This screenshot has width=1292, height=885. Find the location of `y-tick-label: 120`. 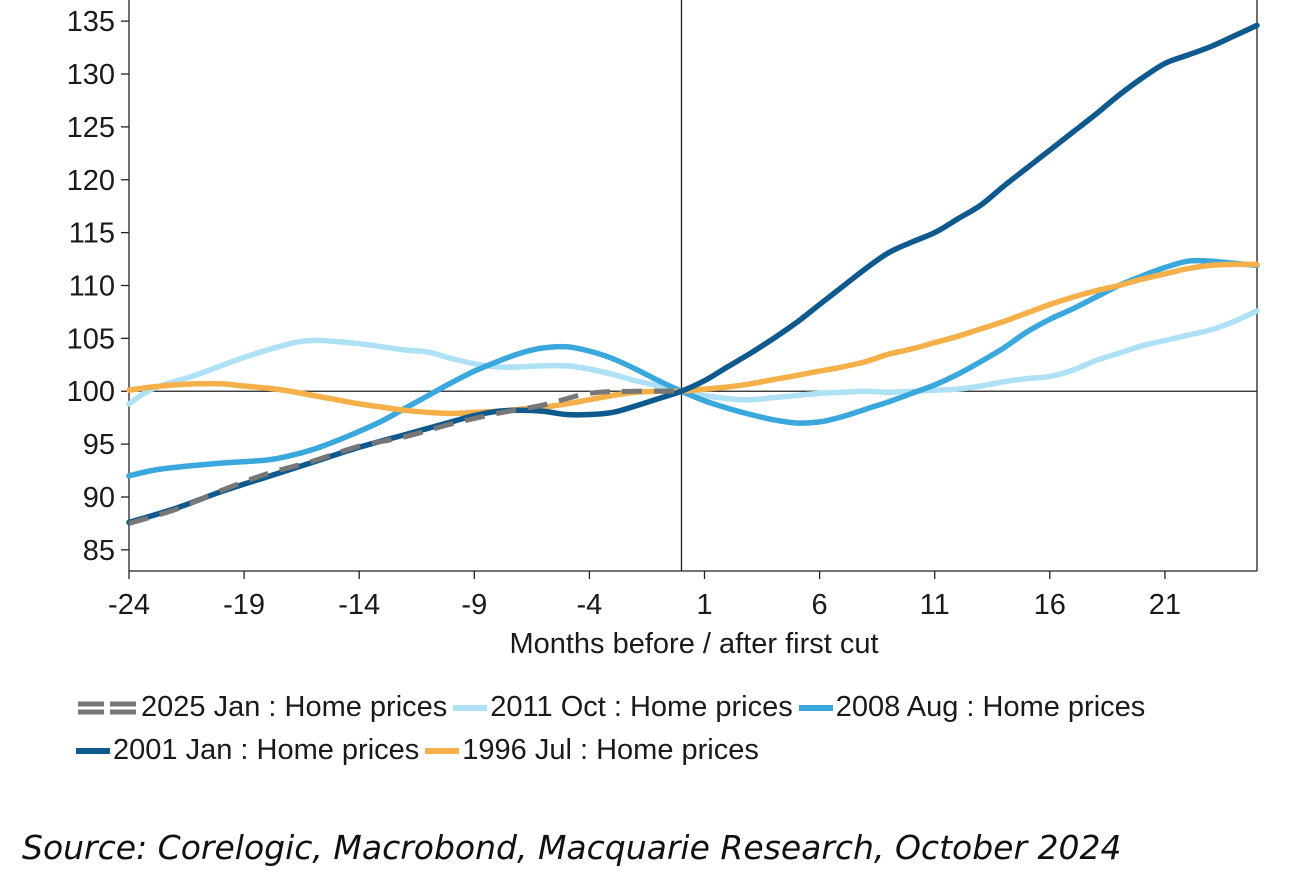

y-tick-label: 120 is located at coordinates (91, 181).